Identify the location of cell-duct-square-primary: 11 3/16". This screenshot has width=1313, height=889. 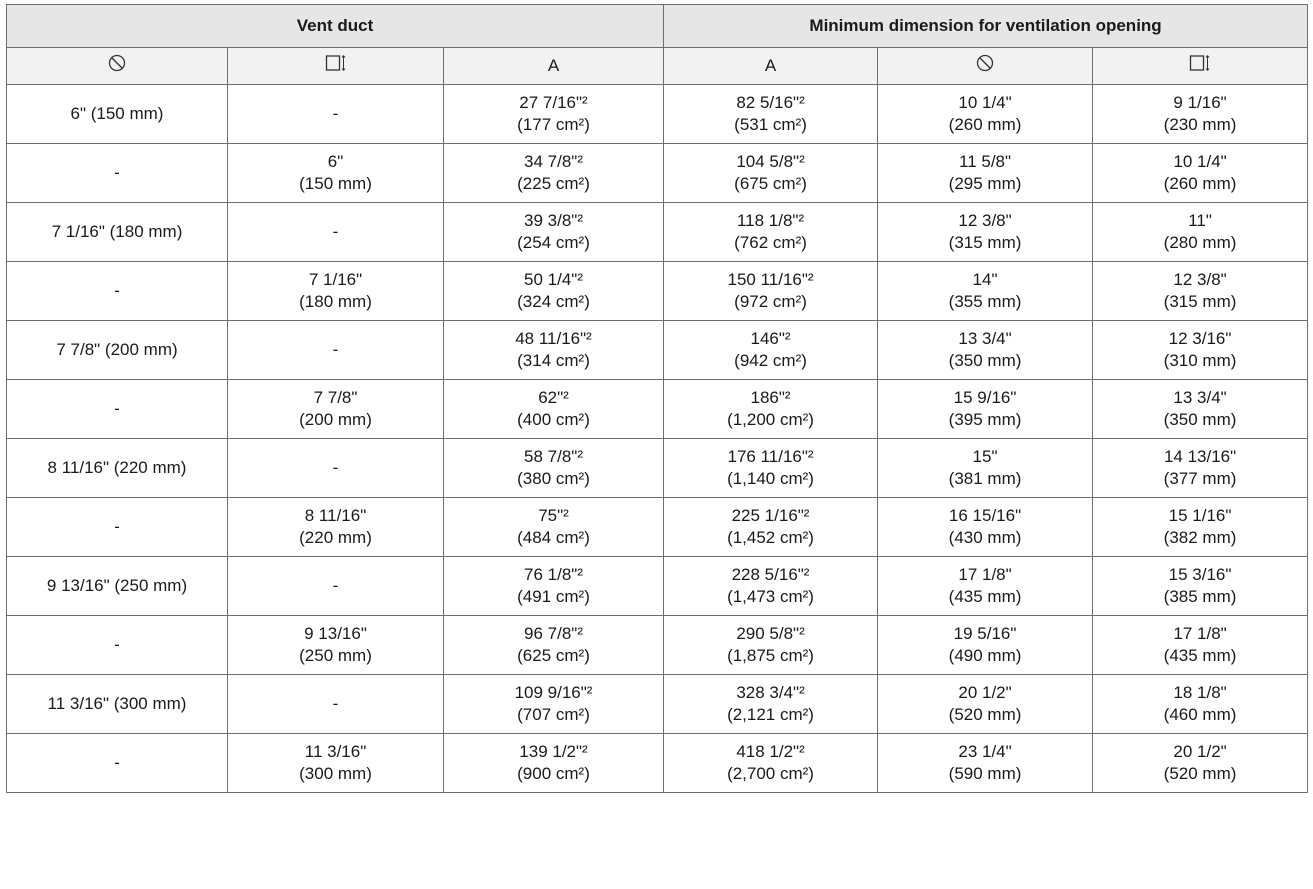
(335, 751).